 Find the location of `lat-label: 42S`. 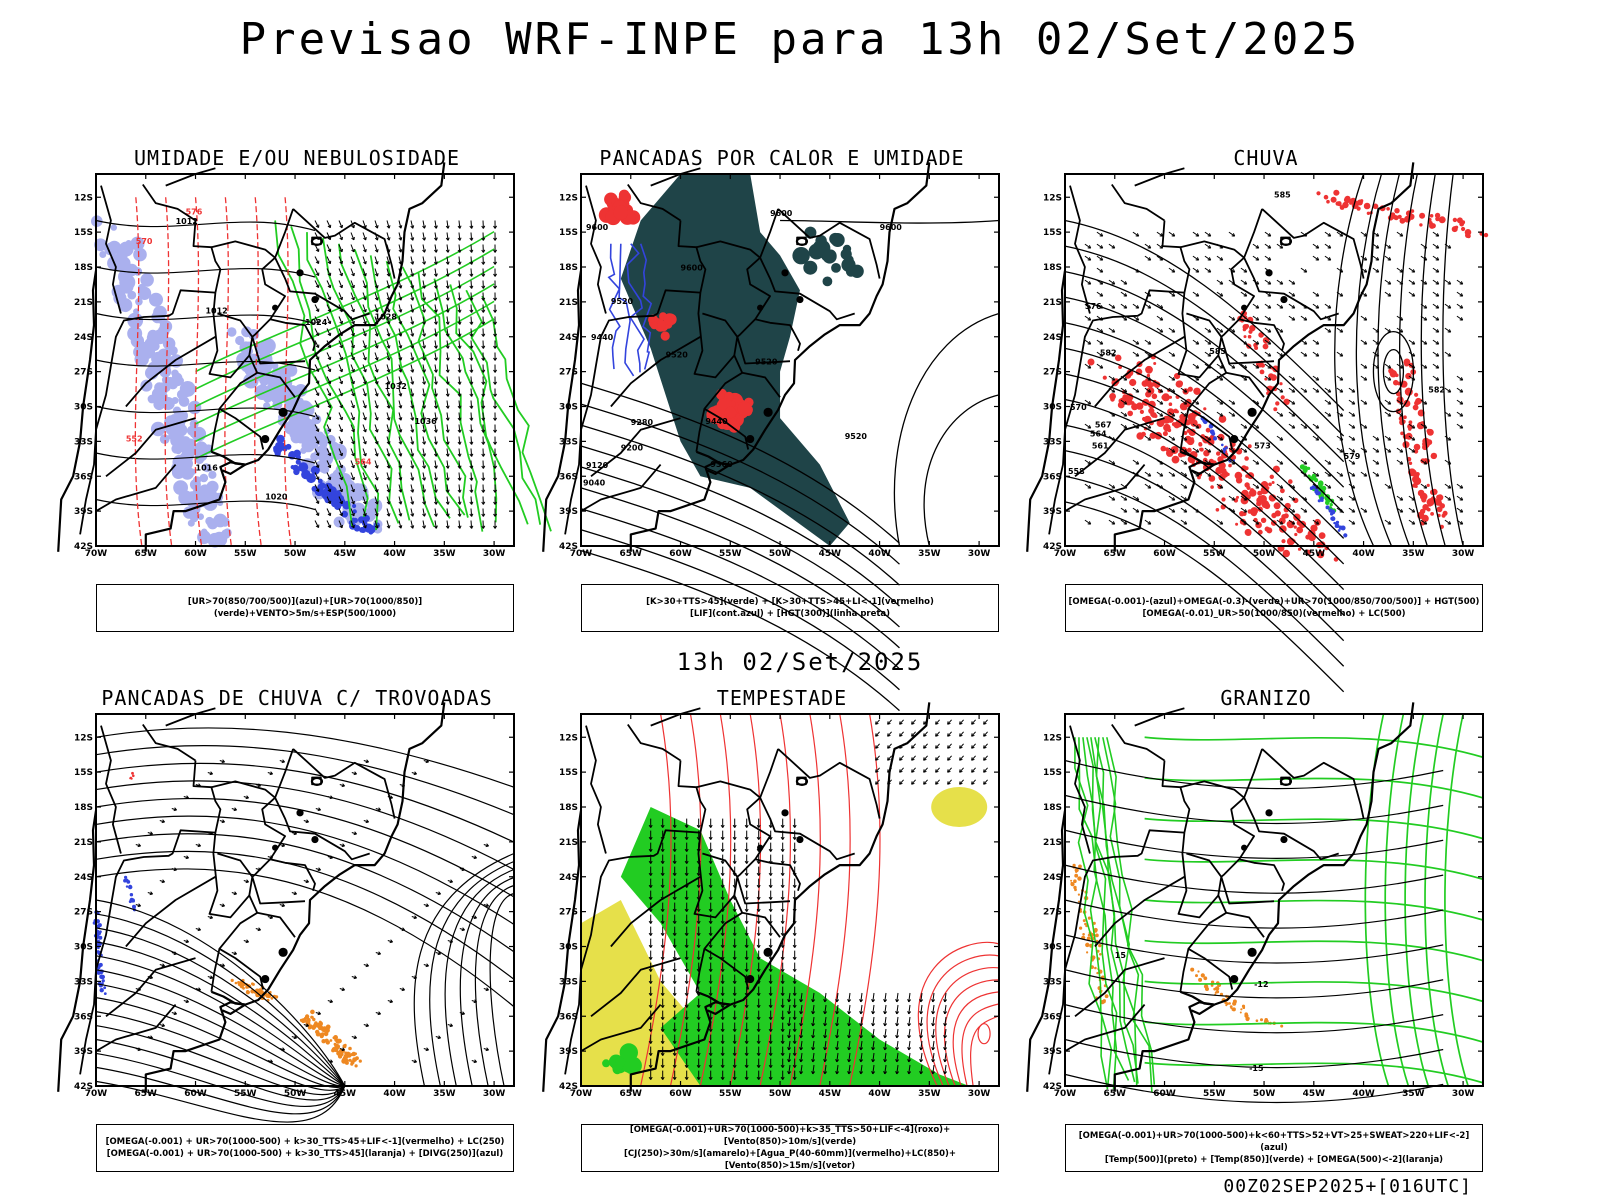

lat-label: 42S is located at coordinates (83, 547).